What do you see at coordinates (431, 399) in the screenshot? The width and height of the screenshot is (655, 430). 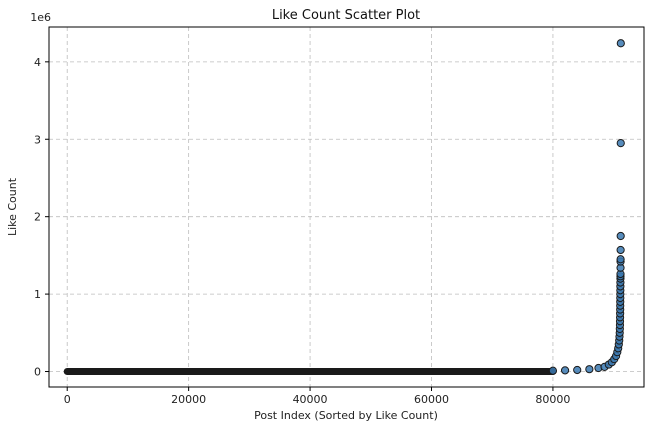 I see `x-tick-label: 60000` at bounding box center [431, 399].